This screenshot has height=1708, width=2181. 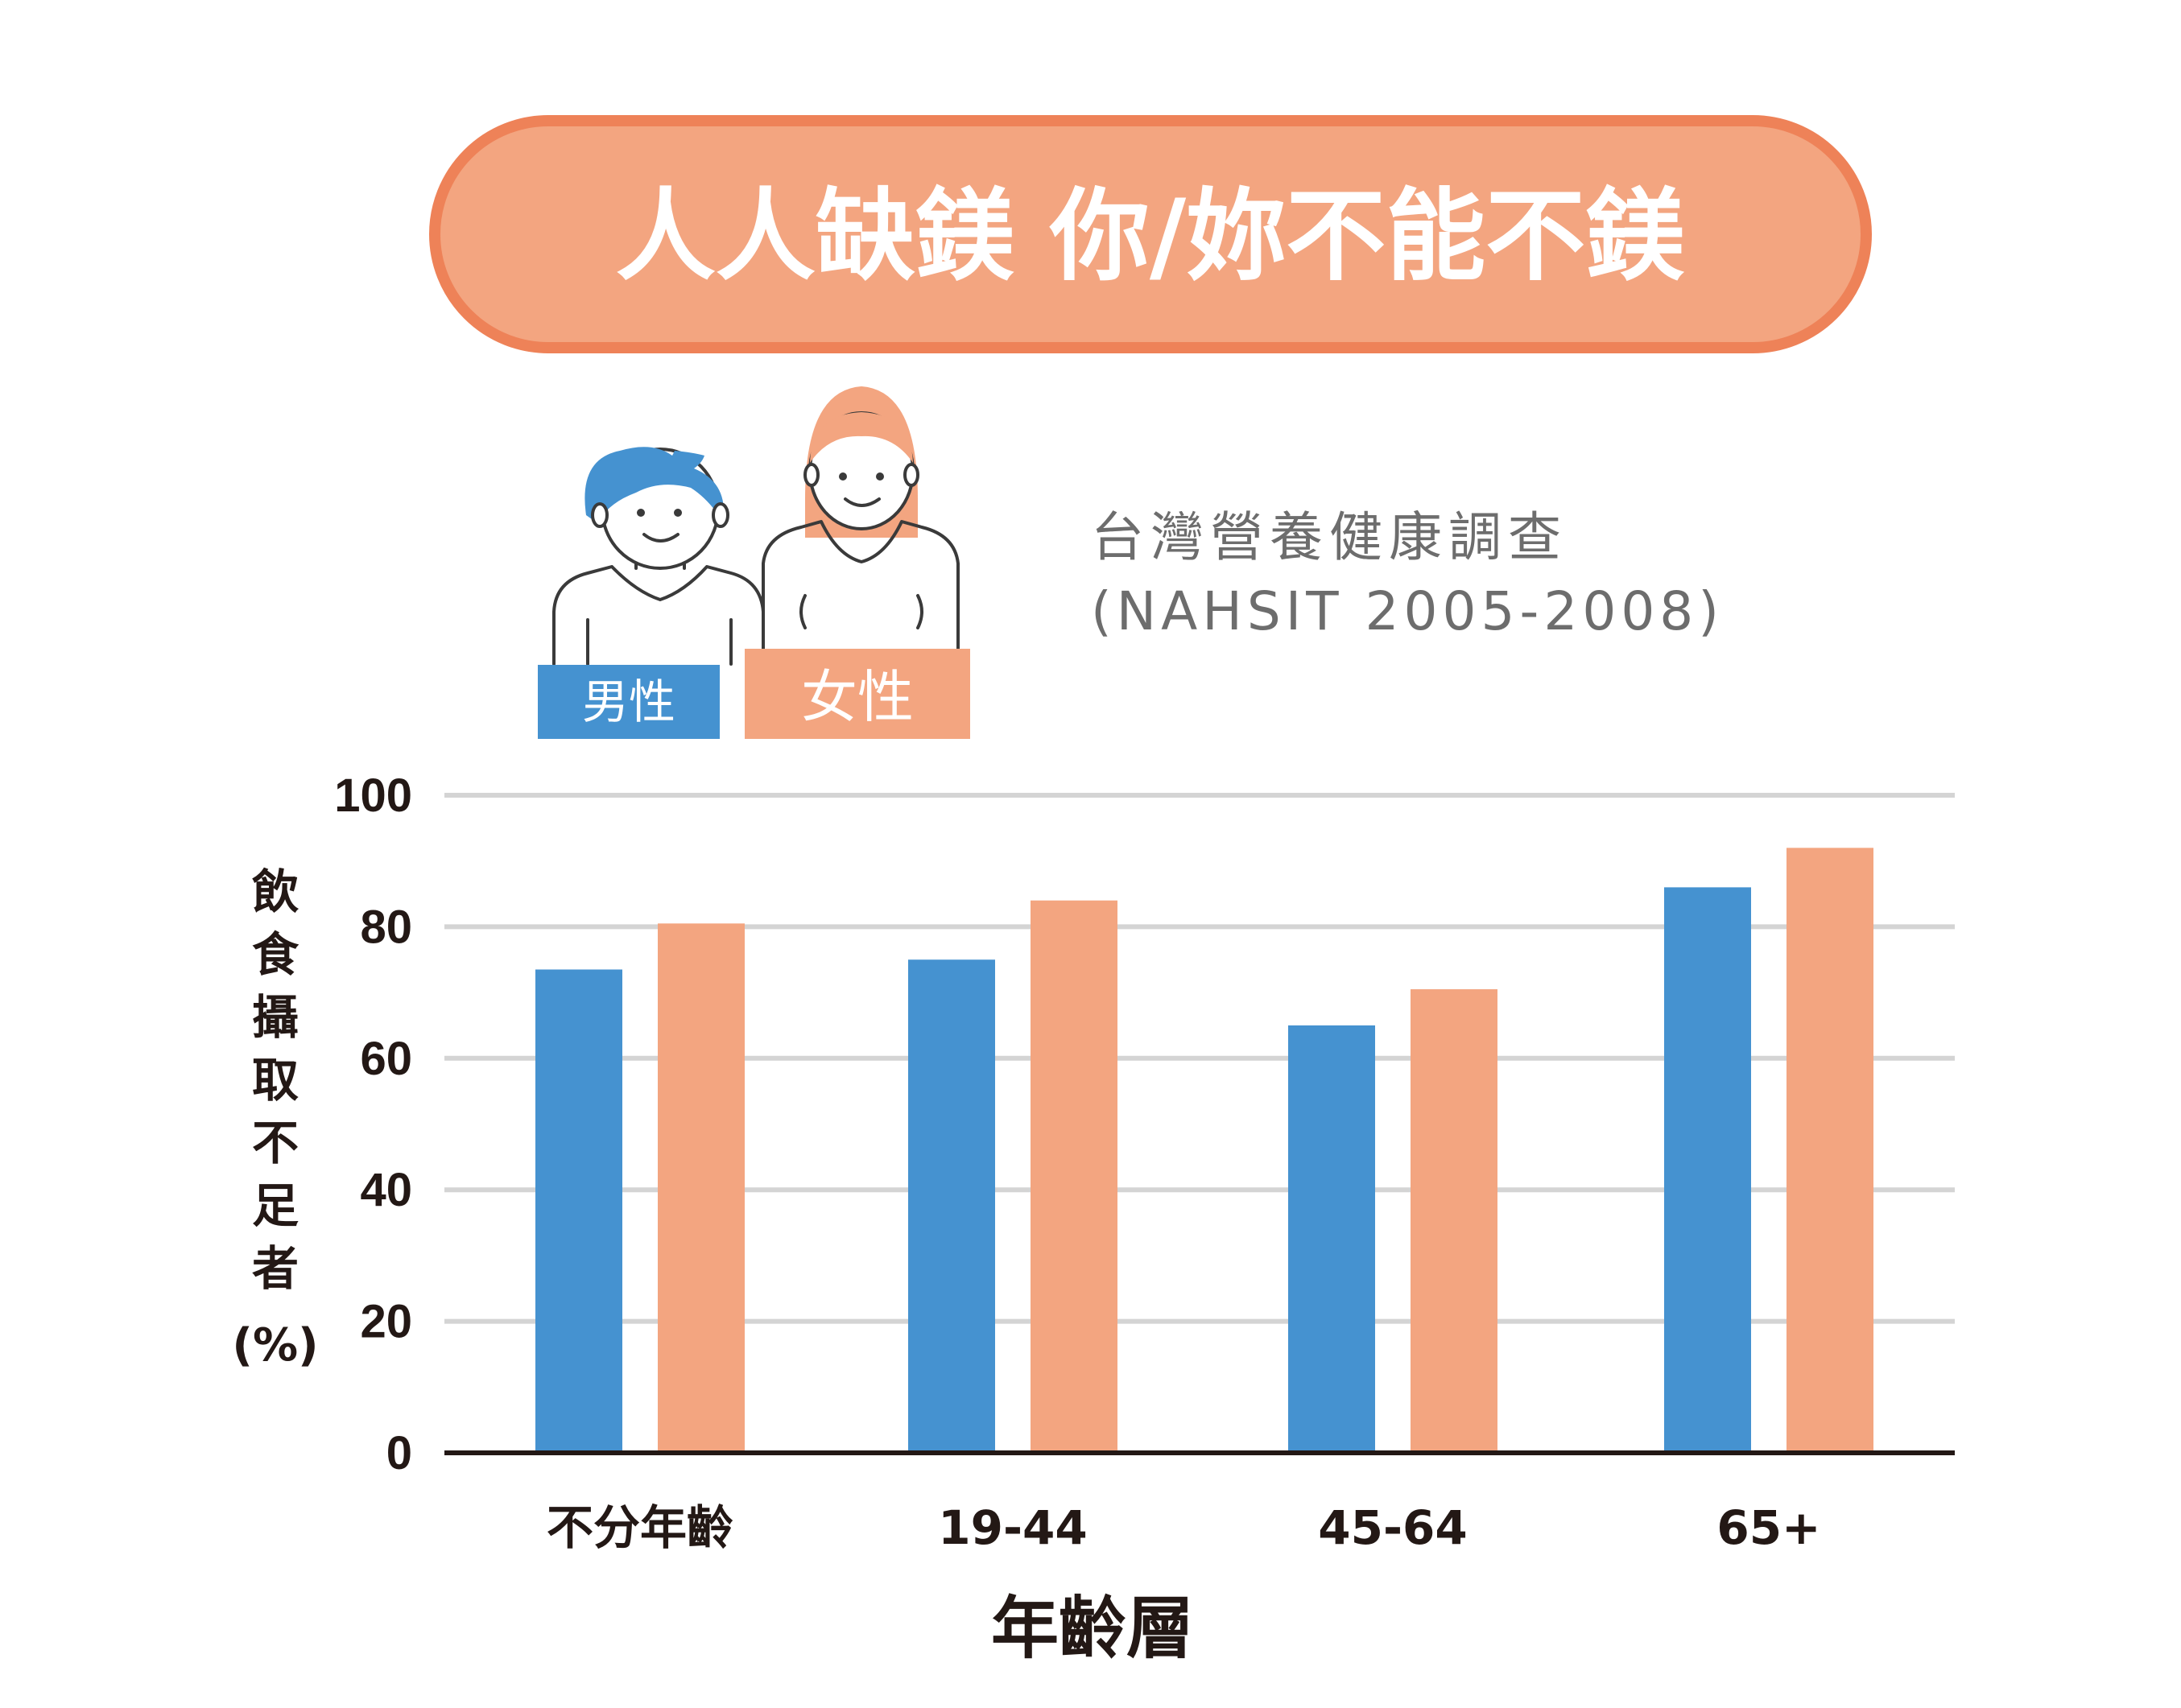 I want to click on y-tick-label: 0, so click(x=399, y=1453).